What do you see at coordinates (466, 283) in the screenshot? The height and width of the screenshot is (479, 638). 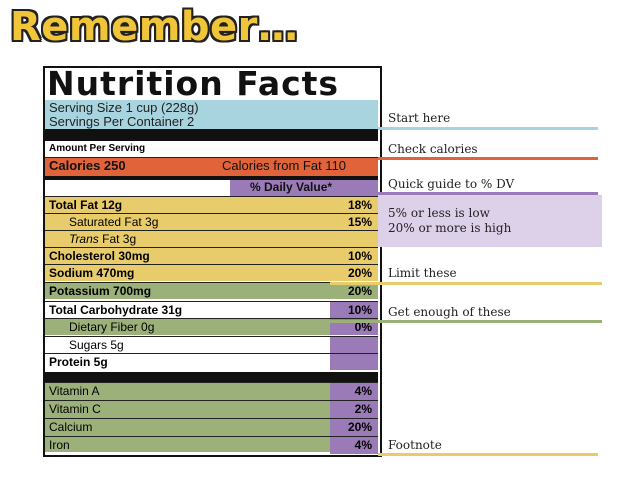 I see `limit-these-line` at bounding box center [466, 283].